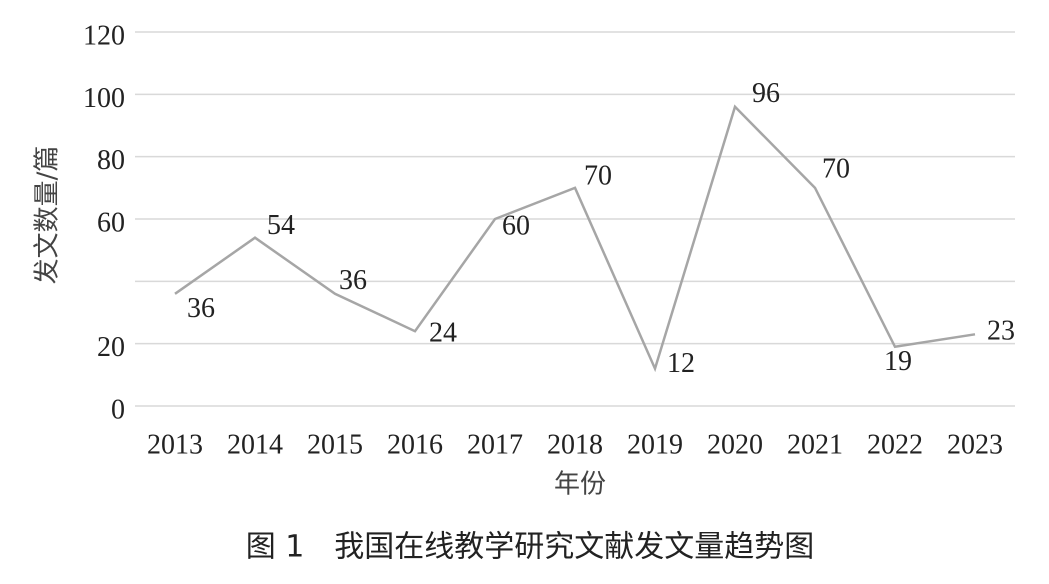 The image size is (1049, 584). I want to click on x-tick-label: 2015, so click(335, 444).